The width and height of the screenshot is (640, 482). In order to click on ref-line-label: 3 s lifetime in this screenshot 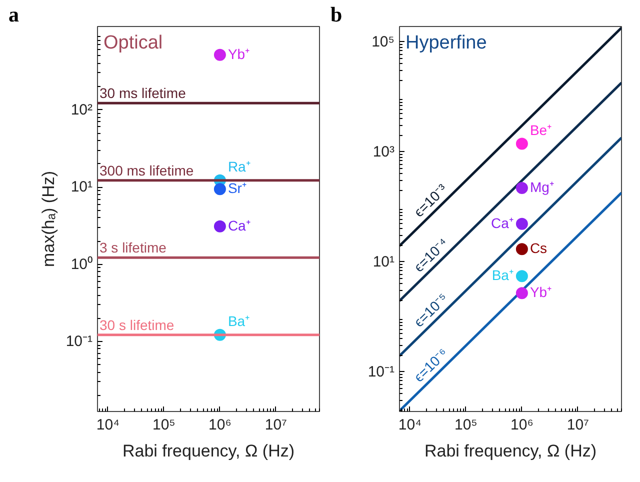, I will do `click(133, 248)`.